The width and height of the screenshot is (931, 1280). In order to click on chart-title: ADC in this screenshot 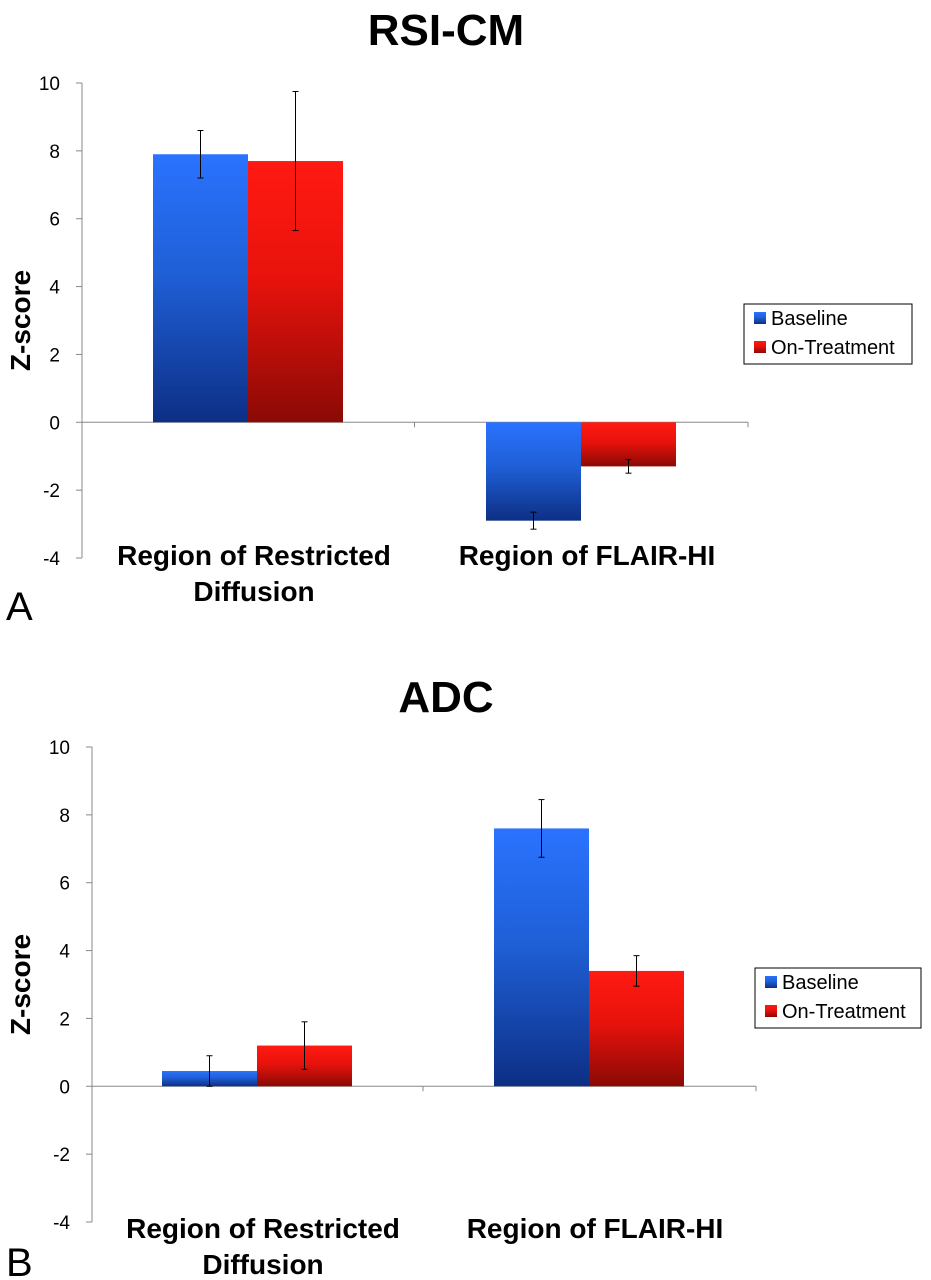, I will do `click(445, 697)`.